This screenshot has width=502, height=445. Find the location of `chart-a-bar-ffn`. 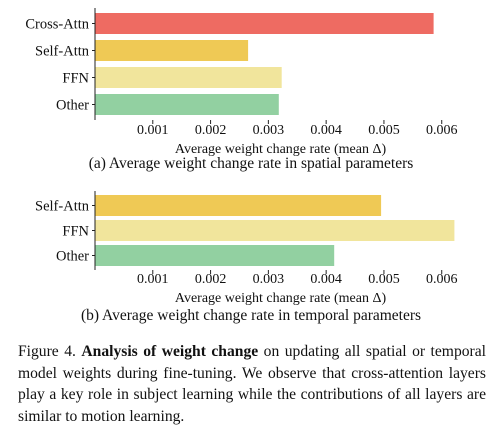

chart-a-bar-ffn is located at coordinates (188, 77).